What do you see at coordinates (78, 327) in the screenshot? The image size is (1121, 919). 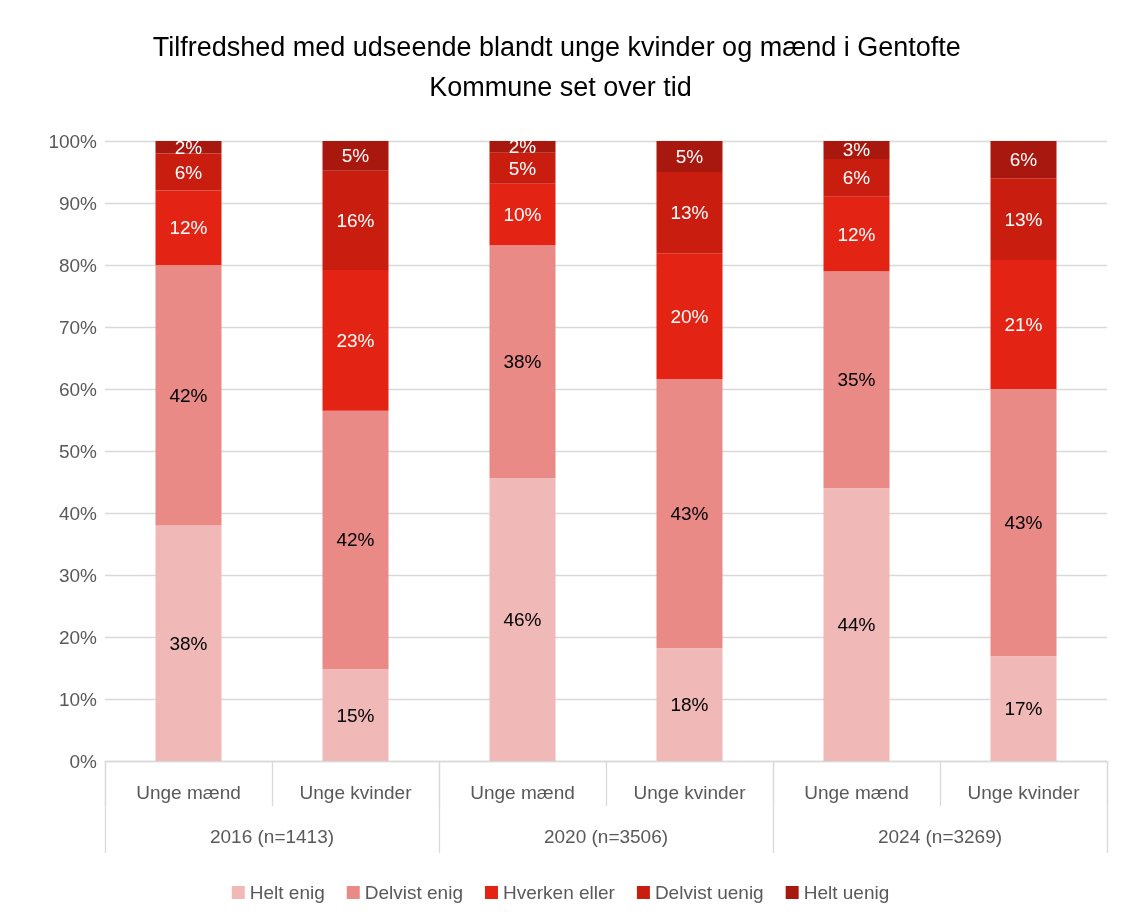 I see `y-tick-label: 70%` at bounding box center [78, 327].